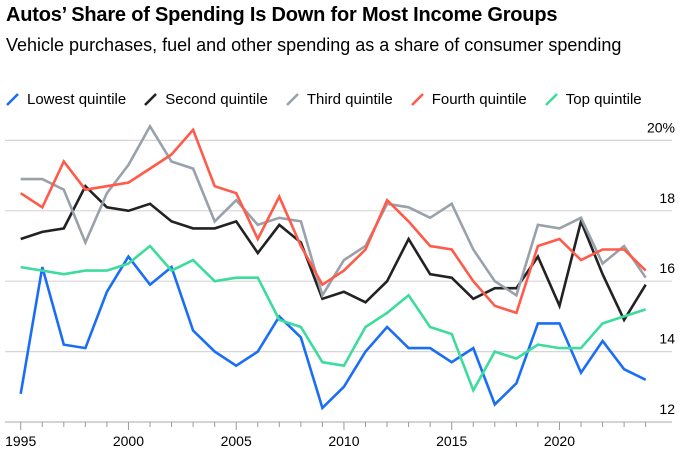 The image size is (691, 452). What do you see at coordinates (479, 99) in the screenshot?
I see `legend-label: Fourth quintile` at bounding box center [479, 99].